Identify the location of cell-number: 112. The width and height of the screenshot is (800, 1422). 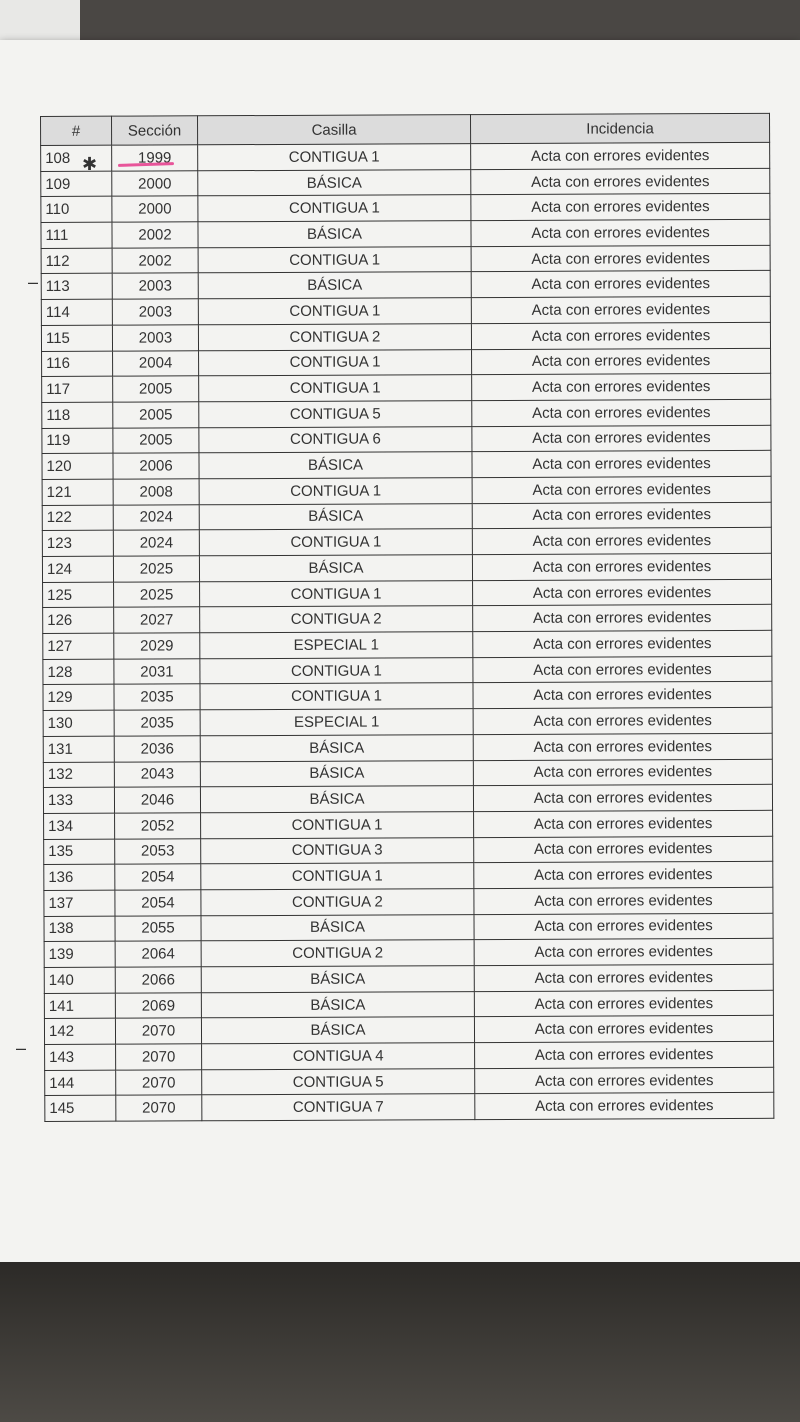
(77, 260).